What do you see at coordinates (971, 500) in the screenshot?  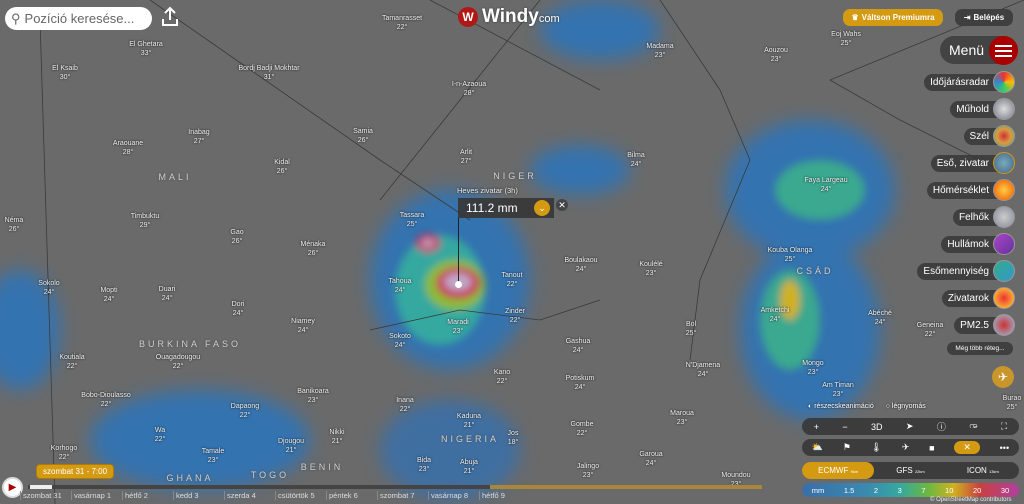 I see `attribution: © OpenStreetMap contributors` at bounding box center [971, 500].